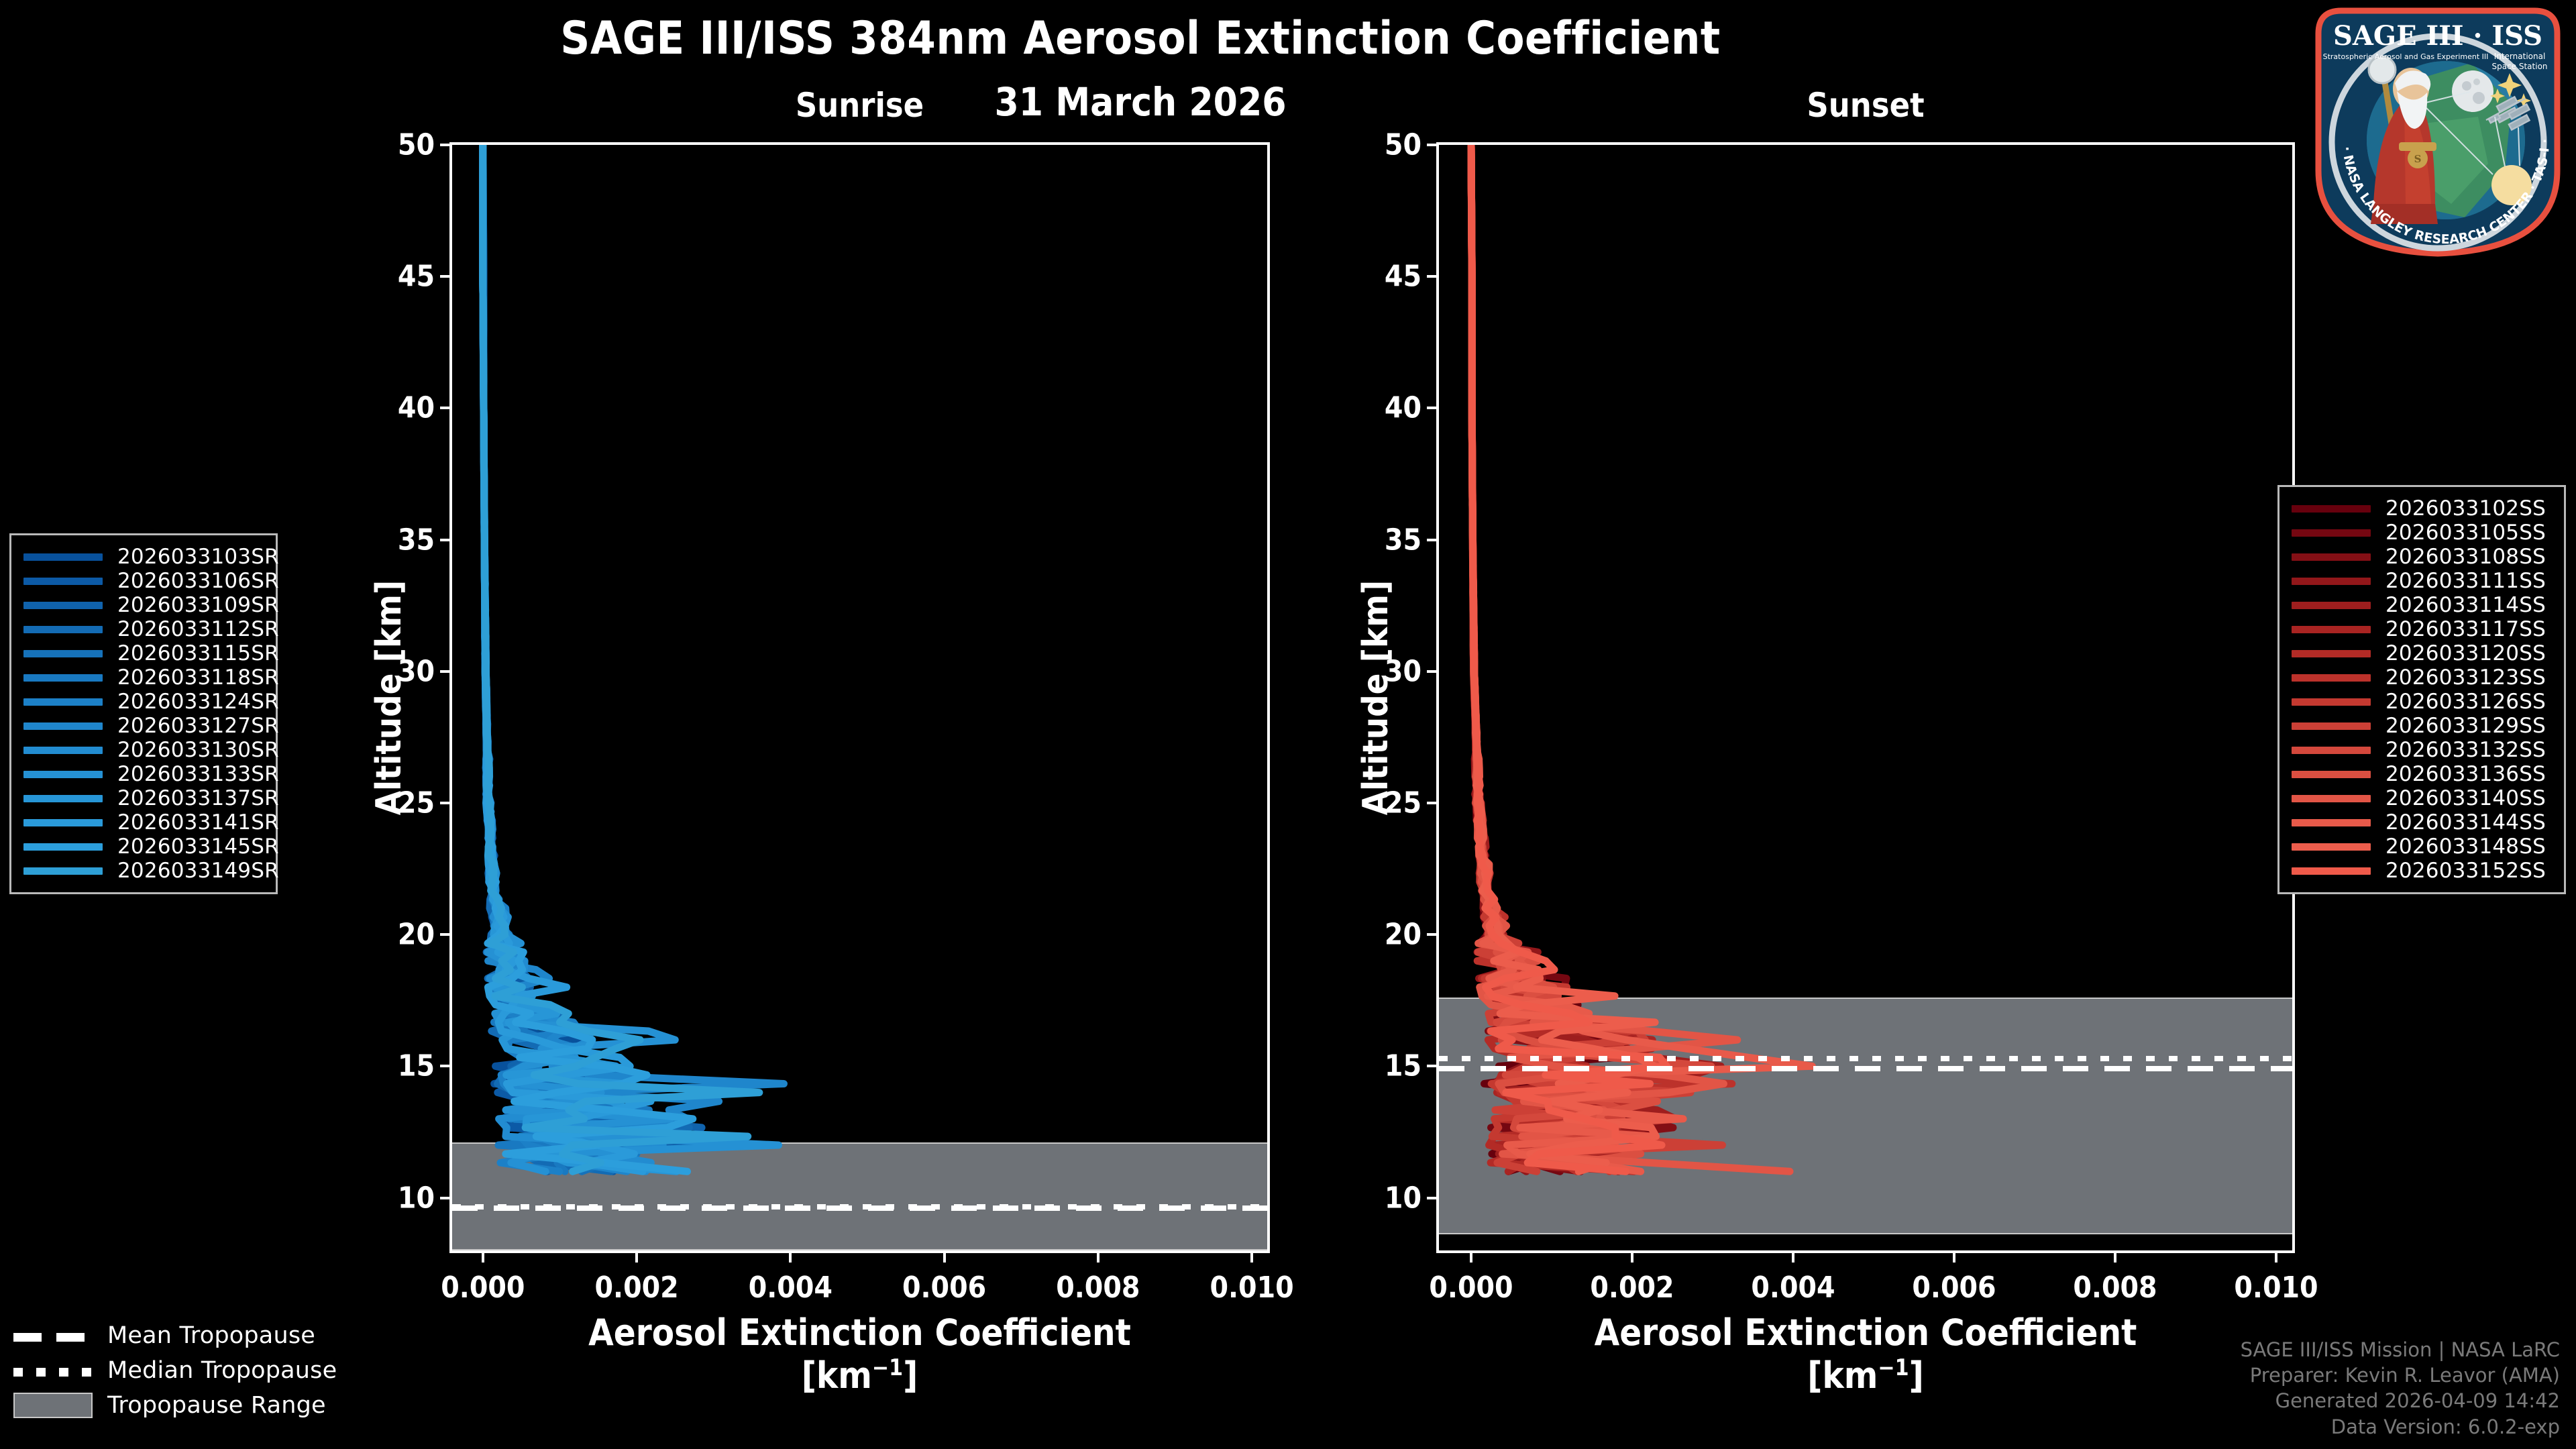  Describe the element at coordinates (2422, 605) in the screenshot. I see `legend-item-sunset-event: 2026033114SS` at that location.